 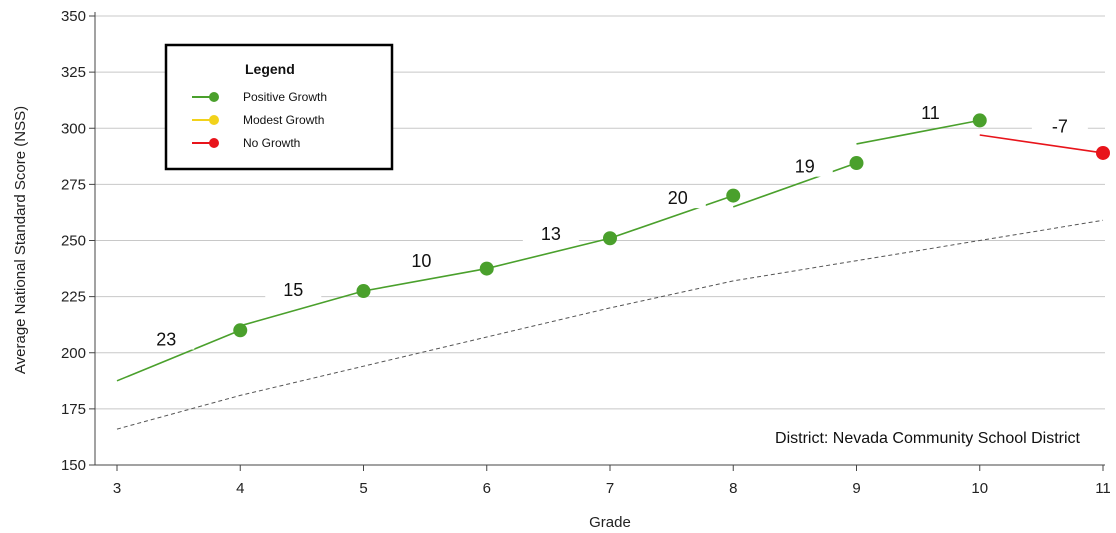 I want to click on growth-label-15: 15, so click(x=293, y=290).